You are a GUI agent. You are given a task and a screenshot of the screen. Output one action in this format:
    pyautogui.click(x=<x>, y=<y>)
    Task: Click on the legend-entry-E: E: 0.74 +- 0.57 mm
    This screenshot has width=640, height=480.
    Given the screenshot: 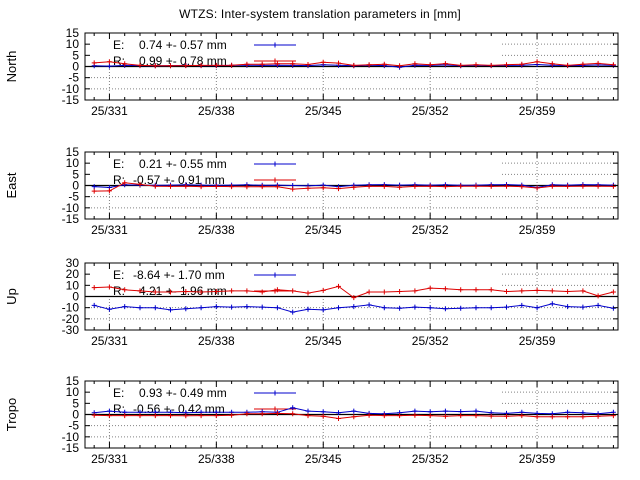 What is the action you would take?
    pyautogui.click(x=204, y=45)
    